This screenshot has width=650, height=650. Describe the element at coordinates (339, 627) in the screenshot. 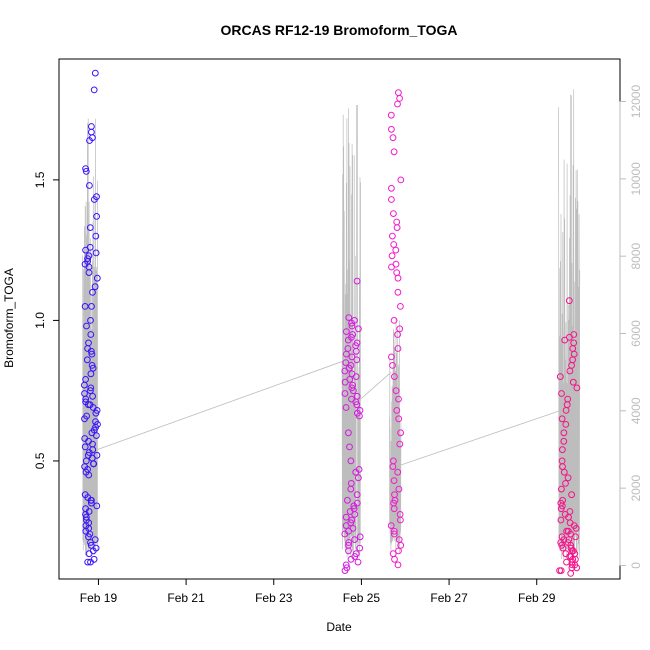

I see `x-axis-label: Date` at that location.